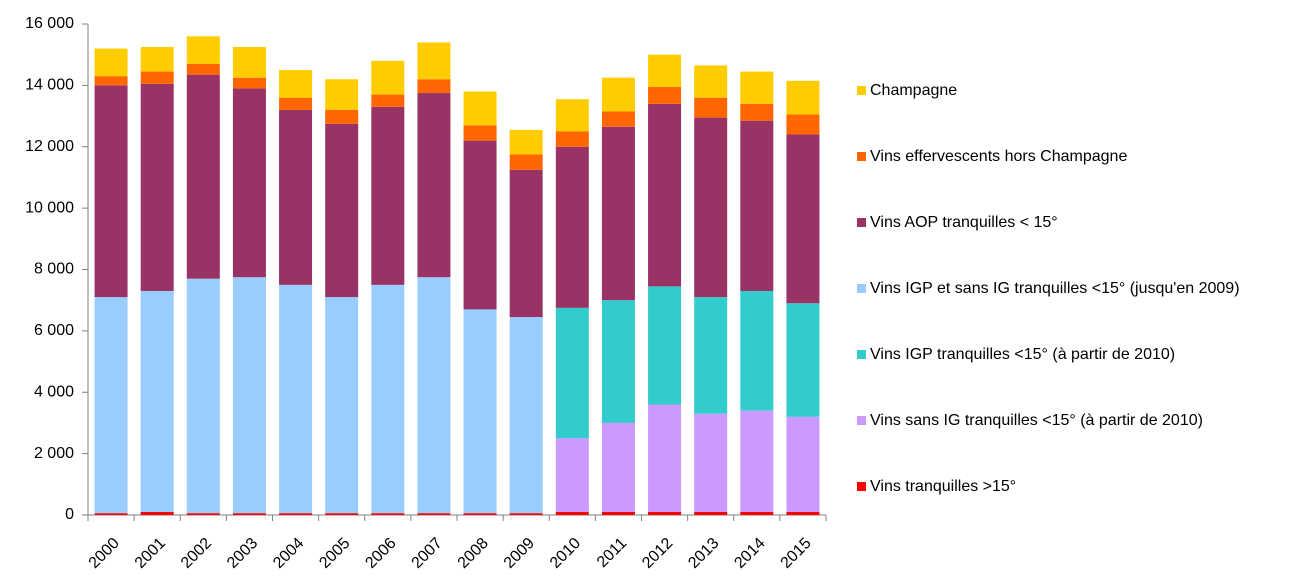  What do you see at coordinates (150, 553) in the screenshot?
I see `x-tick-label: 2001` at bounding box center [150, 553].